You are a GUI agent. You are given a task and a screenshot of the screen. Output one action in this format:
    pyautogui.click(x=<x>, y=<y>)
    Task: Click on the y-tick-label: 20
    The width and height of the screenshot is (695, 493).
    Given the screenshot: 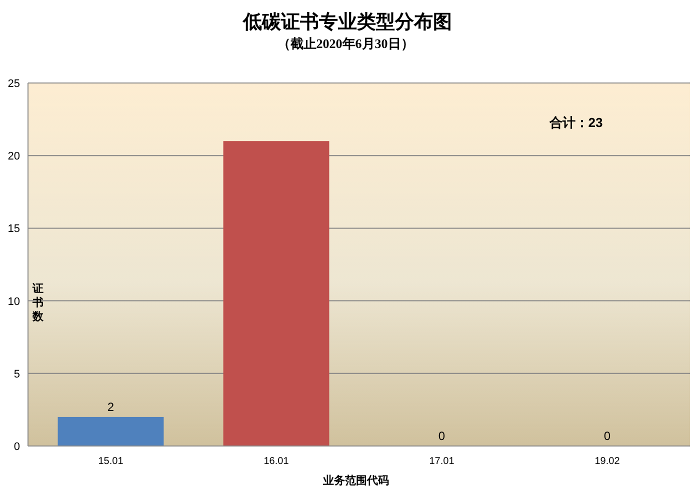 What is the action you would take?
    pyautogui.click(x=14, y=156)
    